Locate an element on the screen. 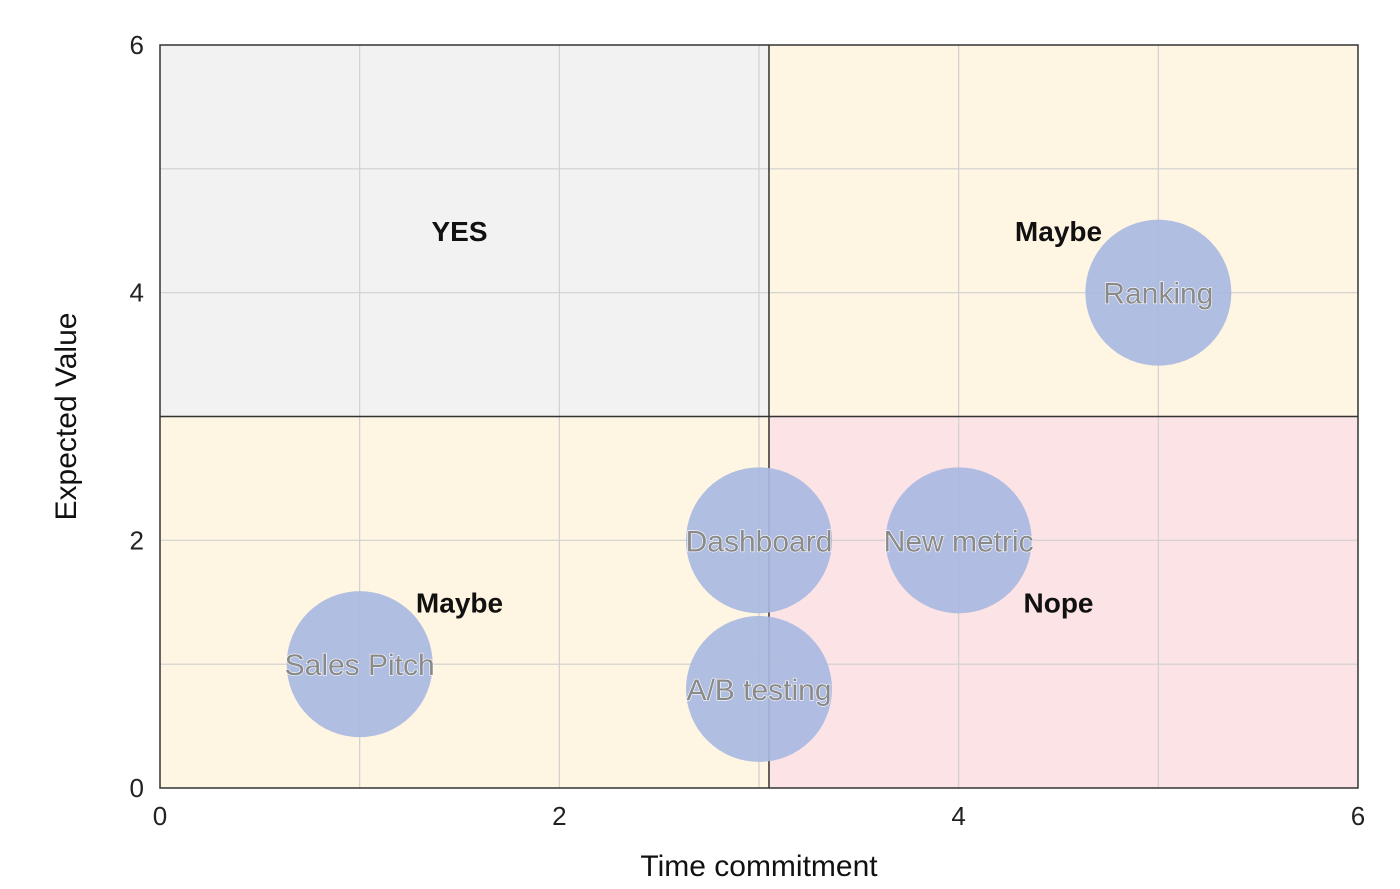  x-tick-label: 0 is located at coordinates (160, 816).